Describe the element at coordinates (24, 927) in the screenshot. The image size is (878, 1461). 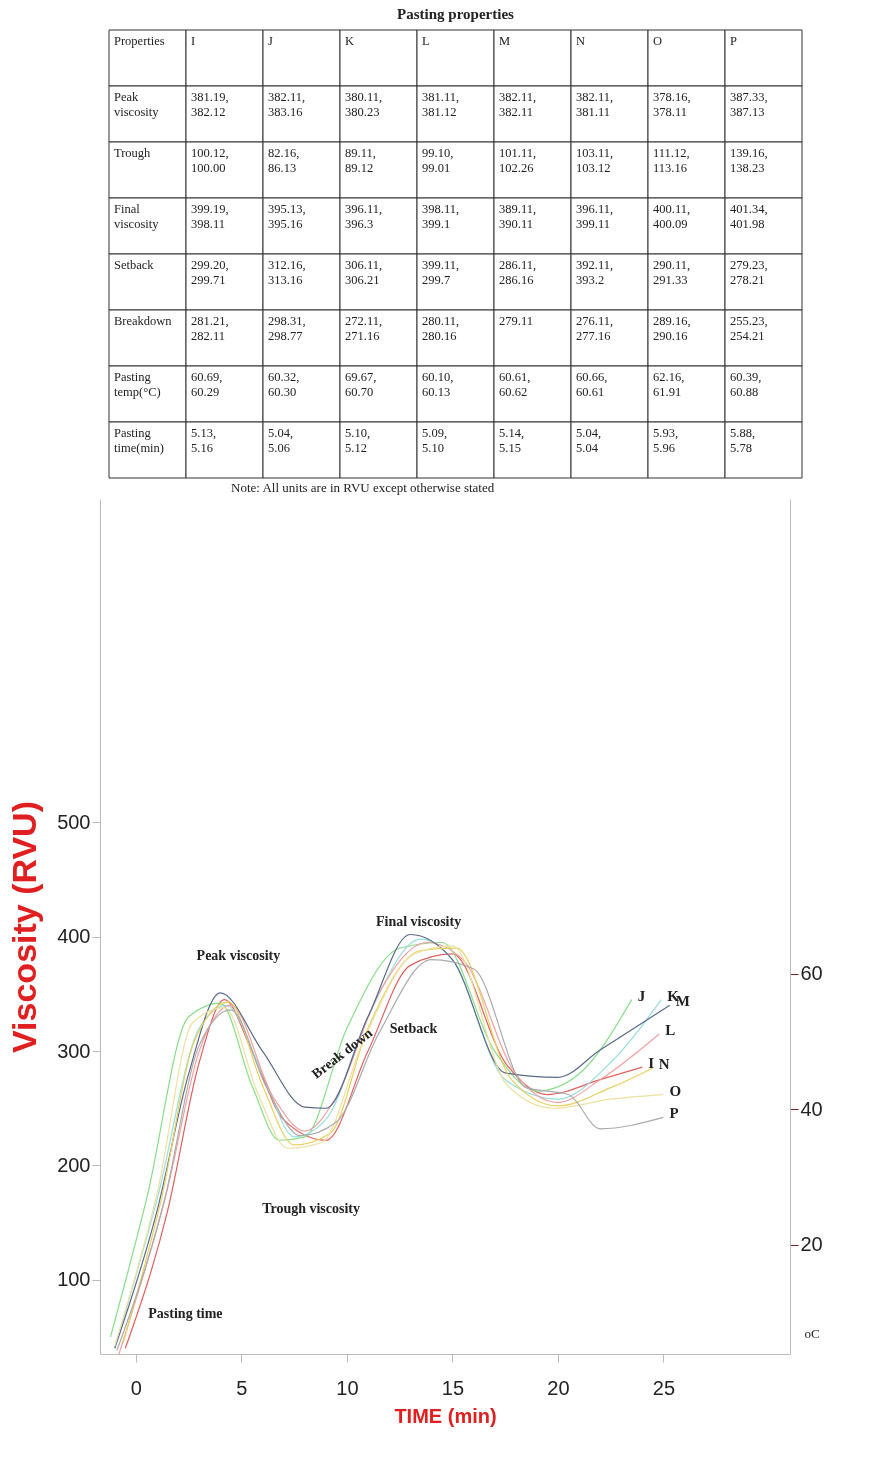
I see `y-axis-title: Viscosity (RVU)` at that location.